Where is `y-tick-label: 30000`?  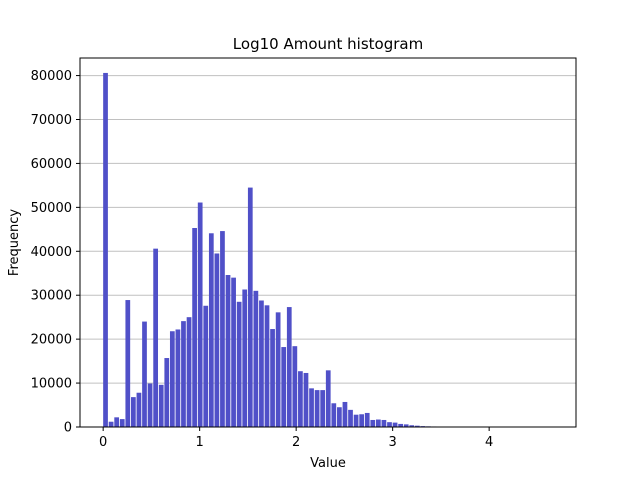 y-tick-label: 30000 is located at coordinates (51, 296).